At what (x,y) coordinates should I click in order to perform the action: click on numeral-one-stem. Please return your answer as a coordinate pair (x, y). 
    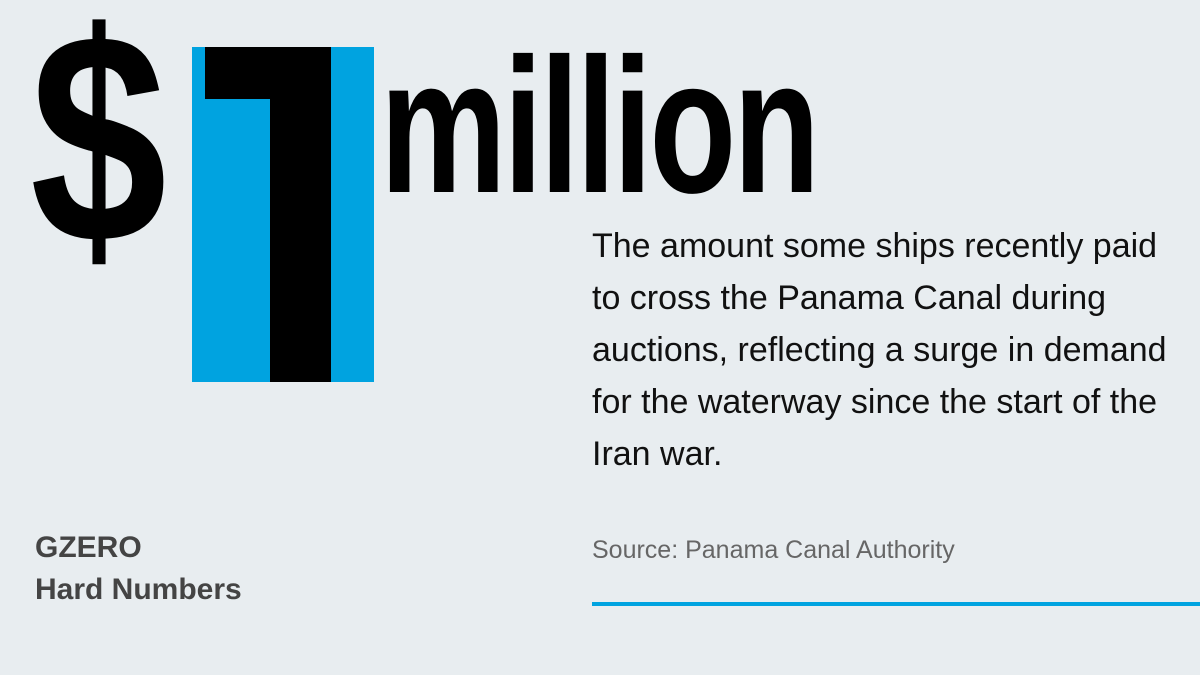
    Looking at the image, I should click on (300, 214).